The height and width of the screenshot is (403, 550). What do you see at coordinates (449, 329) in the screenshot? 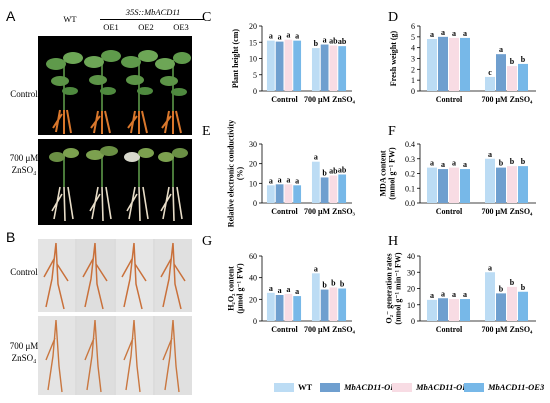
I see `category-label-h-0: Control` at bounding box center [449, 329].